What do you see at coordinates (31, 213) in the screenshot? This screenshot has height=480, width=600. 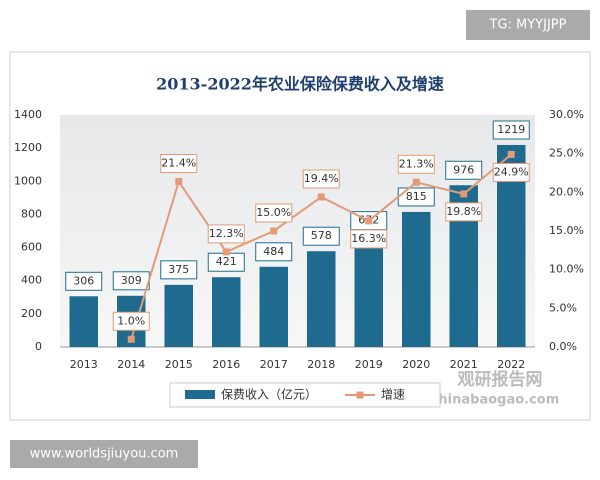 I see `y-tick-label: 800` at bounding box center [31, 213].